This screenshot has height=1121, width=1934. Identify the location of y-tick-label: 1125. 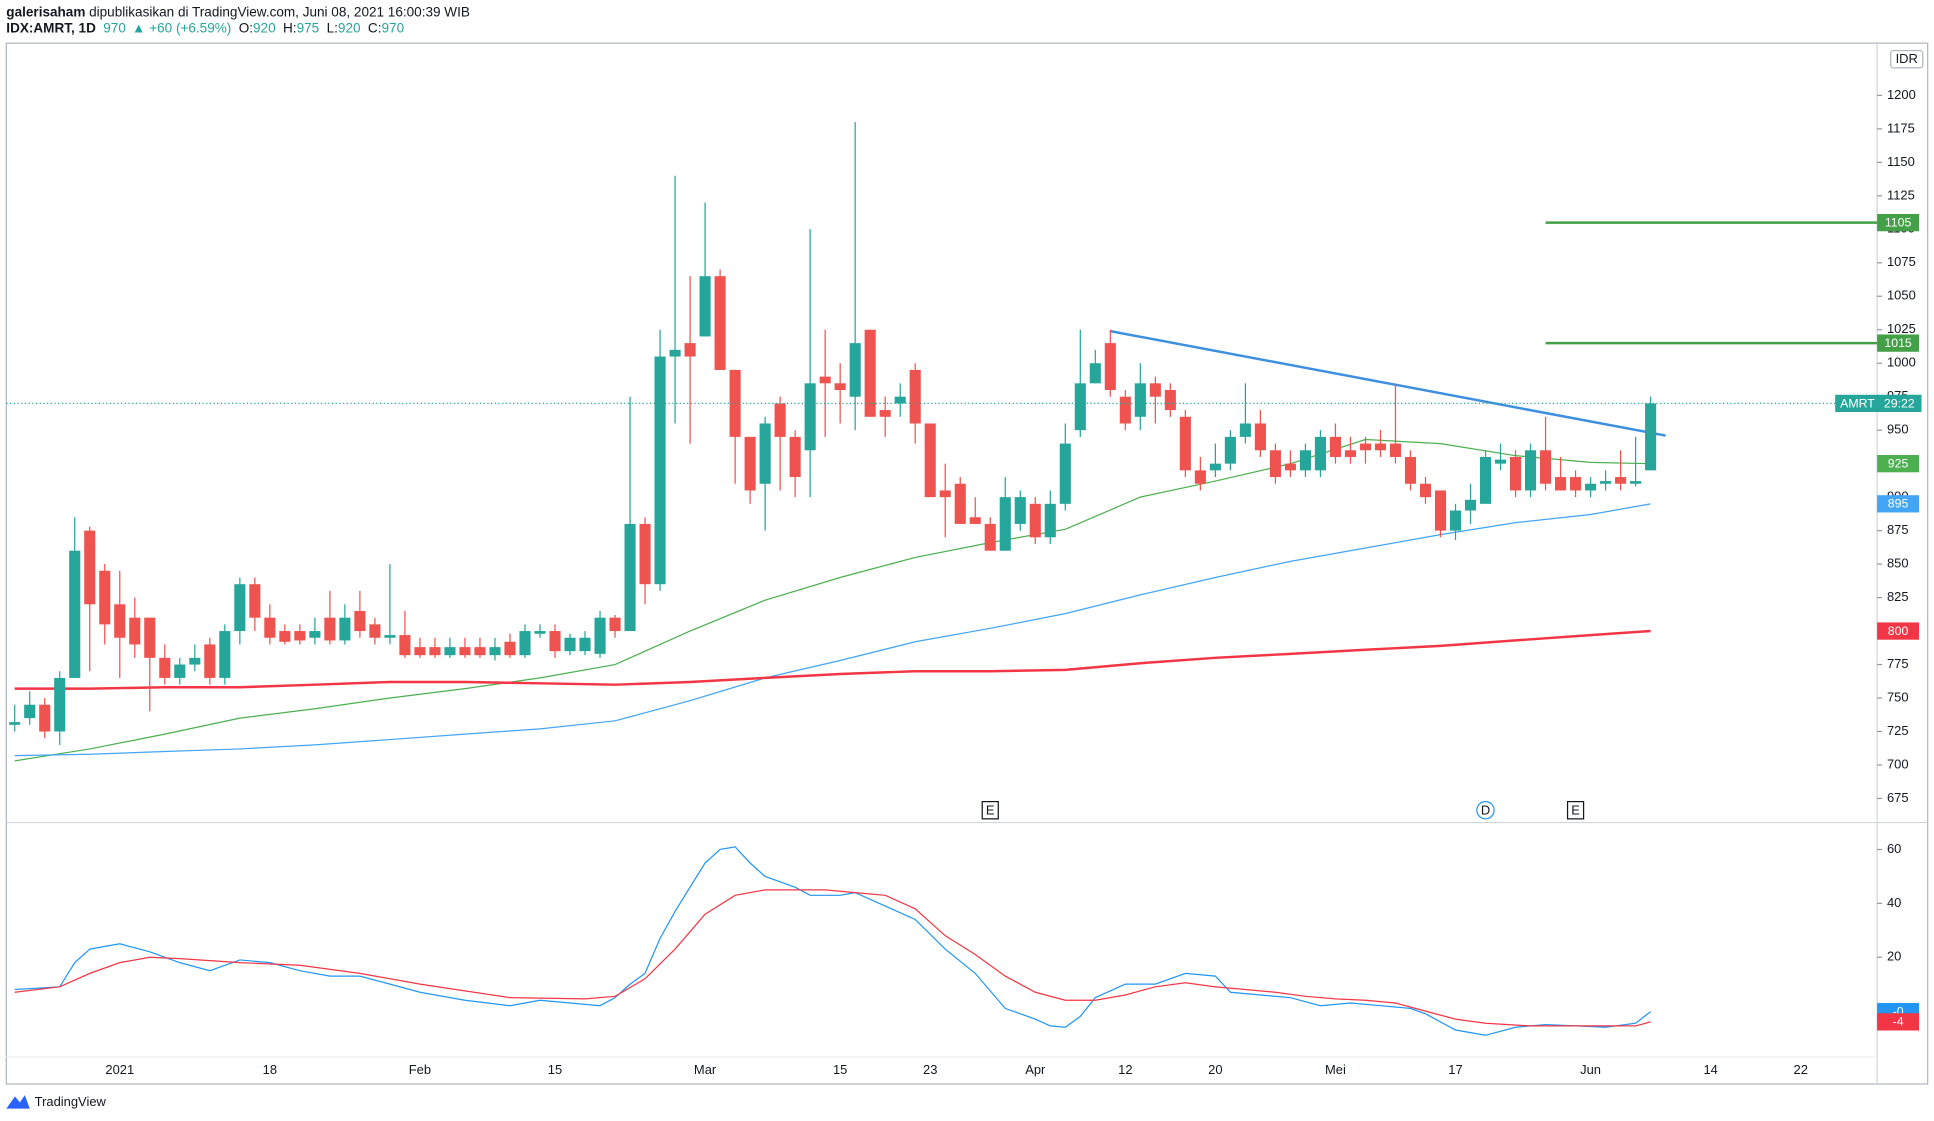
(1901, 194).